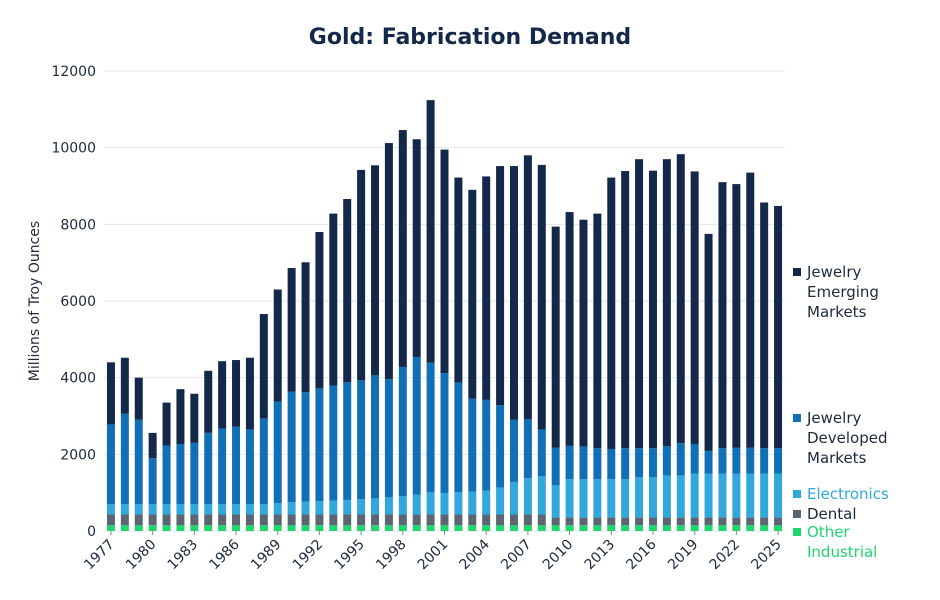 Image resolution: width=940 pixels, height=600 pixels. What do you see at coordinates (863, 292) in the screenshot?
I see `legend-item: Jewelry Emerging Markets` at bounding box center [863, 292].